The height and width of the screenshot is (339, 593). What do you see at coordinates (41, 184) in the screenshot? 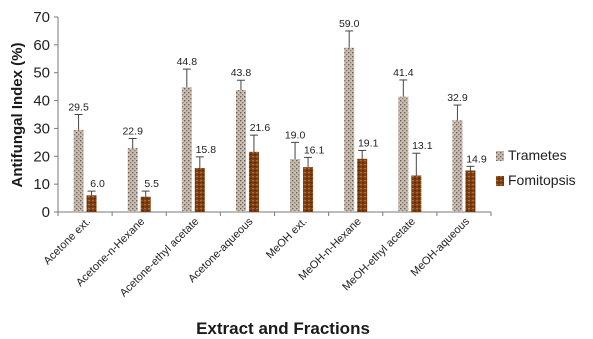
I see `y-tick-label: 10` at bounding box center [41, 184].